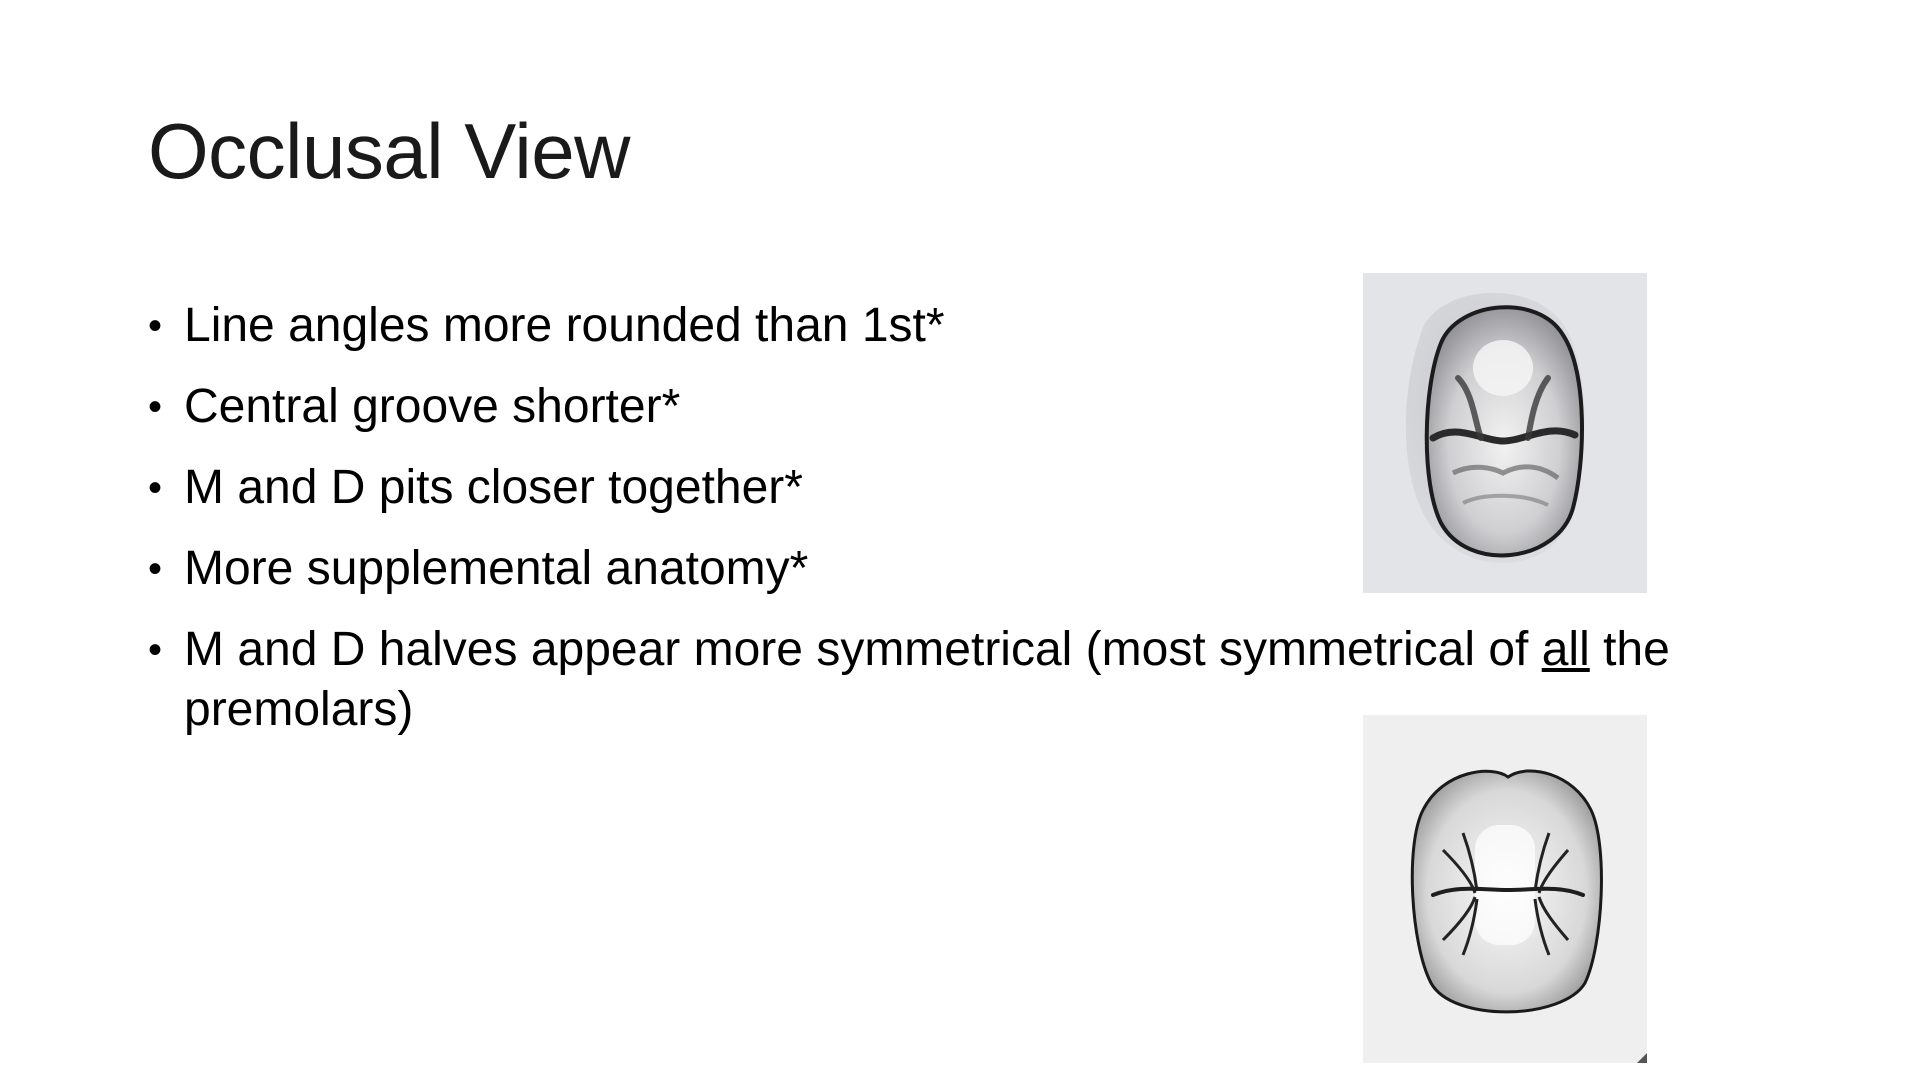 Image resolution: width=1920 pixels, height=1080 pixels. I want to click on bullet-item: • More supplemental anatomy*, so click(938, 569).